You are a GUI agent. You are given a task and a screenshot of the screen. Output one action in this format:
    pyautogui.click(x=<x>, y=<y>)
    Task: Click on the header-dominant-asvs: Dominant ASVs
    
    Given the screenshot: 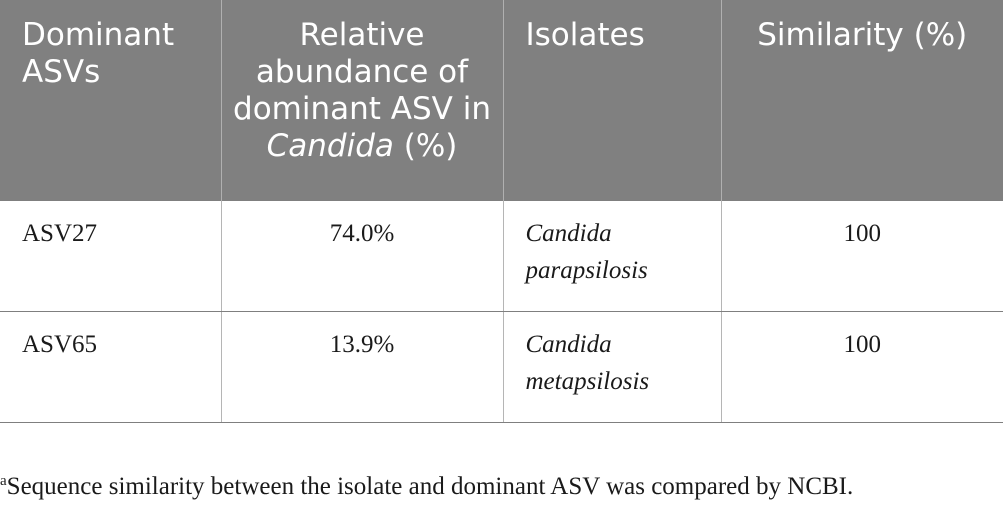 What is the action you would take?
    pyautogui.click(x=111, y=100)
    